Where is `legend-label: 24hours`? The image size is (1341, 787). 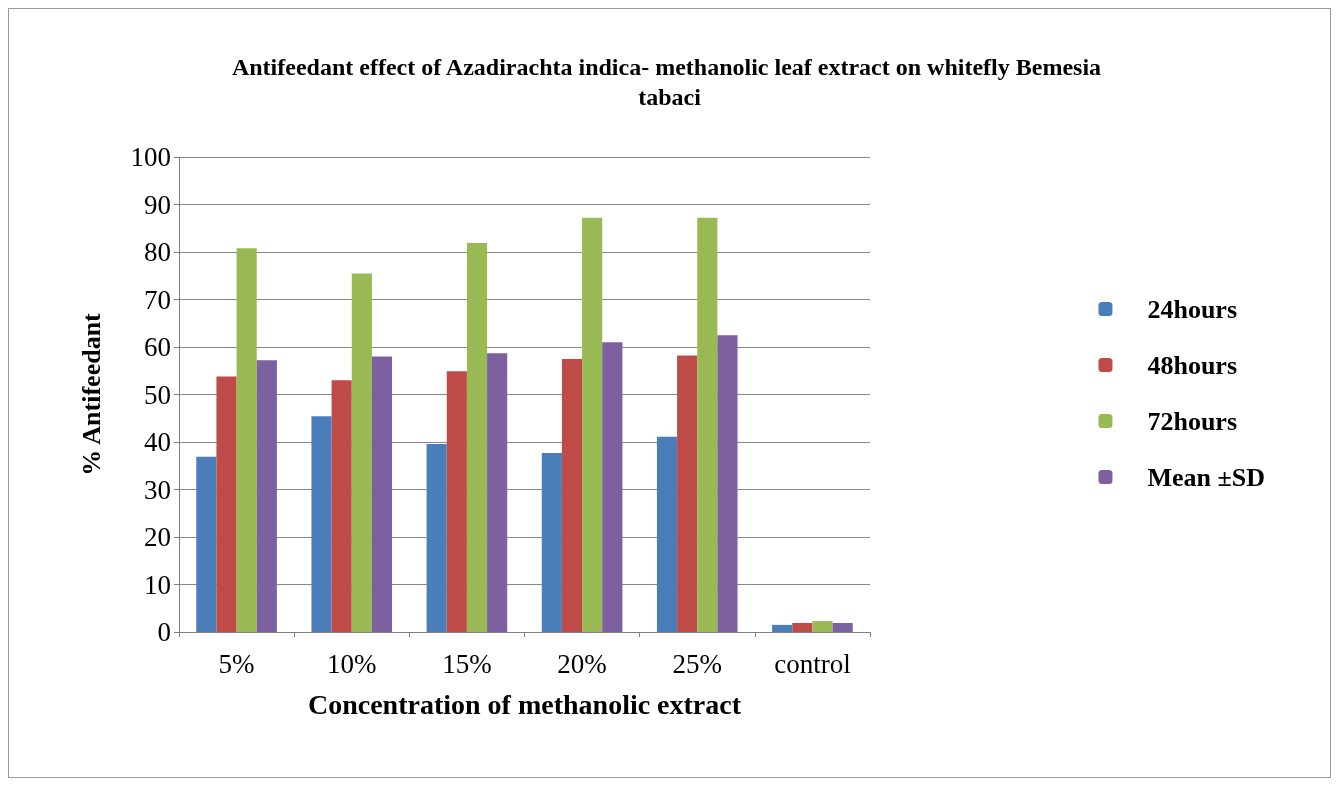 legend-label: 24hours is located at coordinates (1192, 309).